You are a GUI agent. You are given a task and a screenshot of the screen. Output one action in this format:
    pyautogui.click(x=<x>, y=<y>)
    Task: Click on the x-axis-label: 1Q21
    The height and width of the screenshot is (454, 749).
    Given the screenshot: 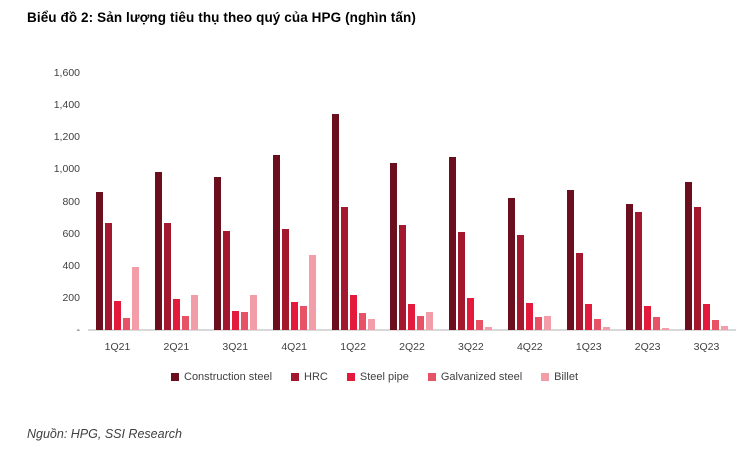 What is the action you would take?
    pyautogui.click(x=117, y=347)
    